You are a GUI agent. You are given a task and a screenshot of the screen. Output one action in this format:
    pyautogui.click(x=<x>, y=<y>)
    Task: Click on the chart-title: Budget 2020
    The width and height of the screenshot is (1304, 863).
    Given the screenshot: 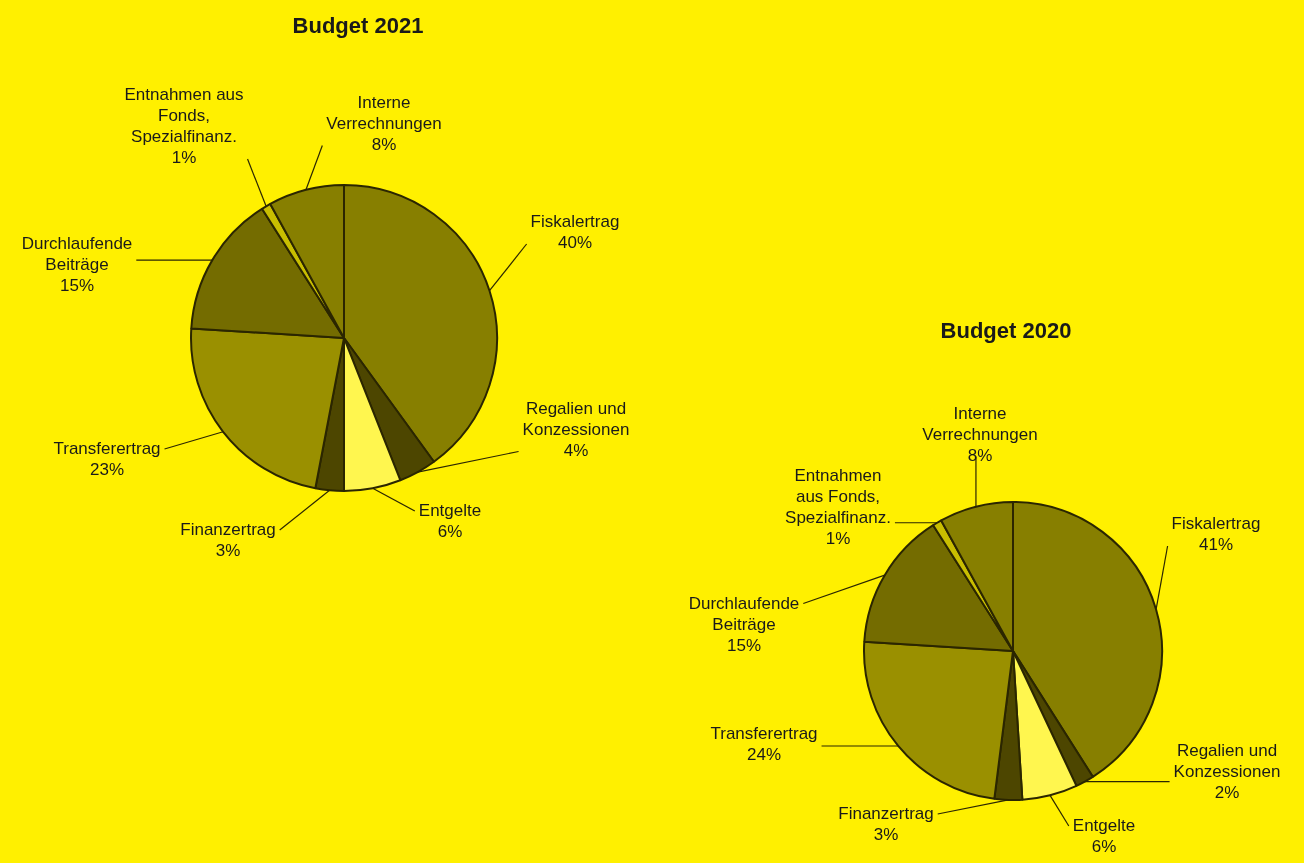 What is the action you would take?
    pyautogui.click(x=1006, y=331)
    